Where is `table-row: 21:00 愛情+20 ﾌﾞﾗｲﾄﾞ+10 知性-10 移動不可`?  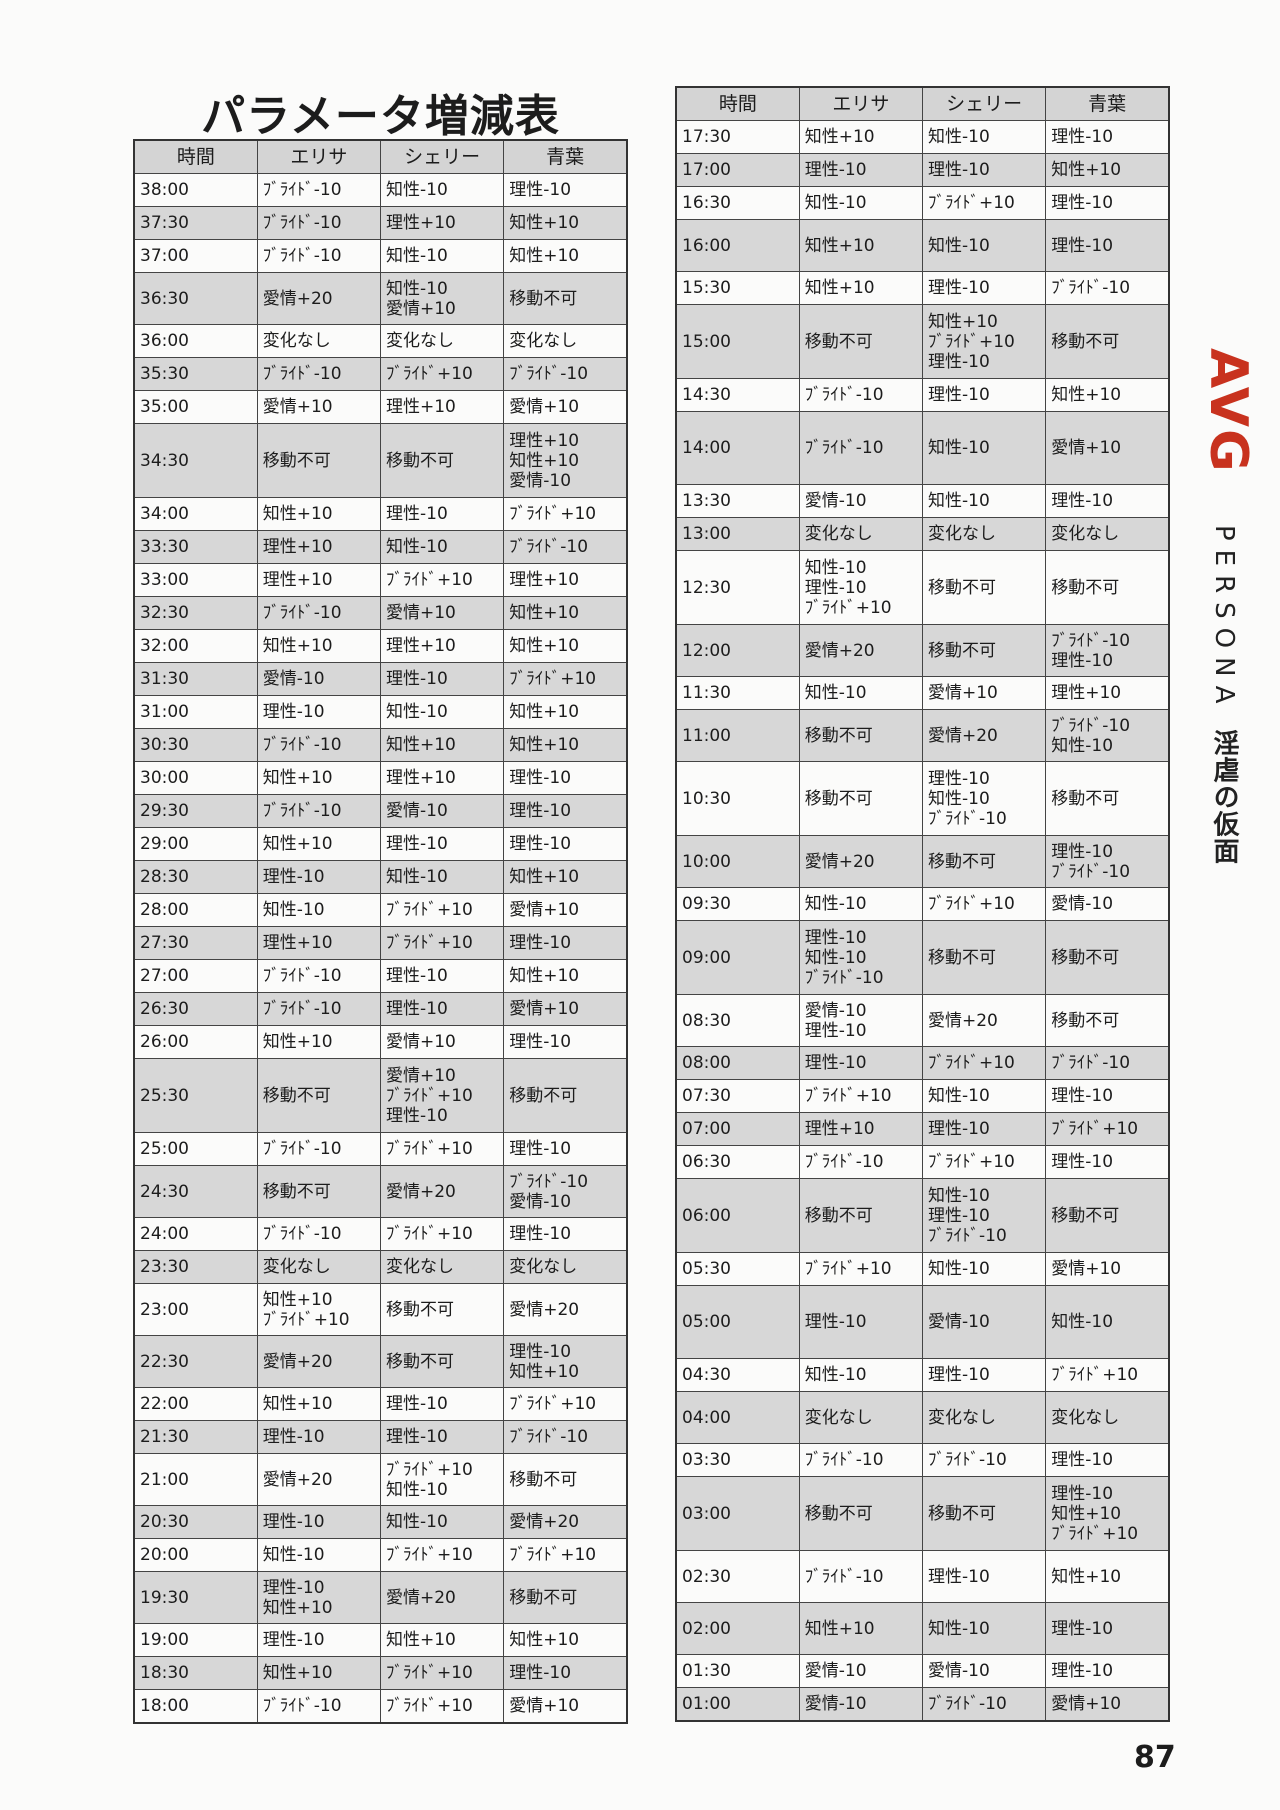
table-row: 21:00 愛情+20 ﾌﾞﾗｲﾄﾞ+10 知性-10 移動不可 is located at coordinates (380, 1479).